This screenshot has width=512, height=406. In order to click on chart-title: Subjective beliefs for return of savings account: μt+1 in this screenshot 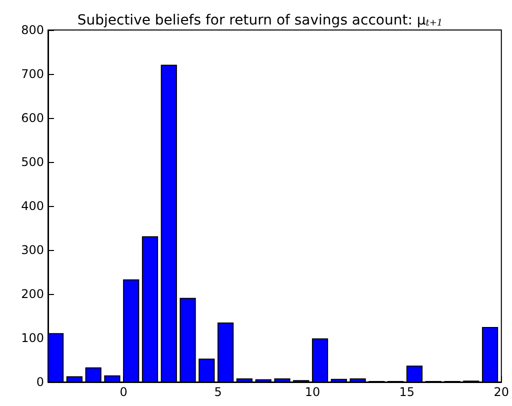, I will do `click(260, 20)`.